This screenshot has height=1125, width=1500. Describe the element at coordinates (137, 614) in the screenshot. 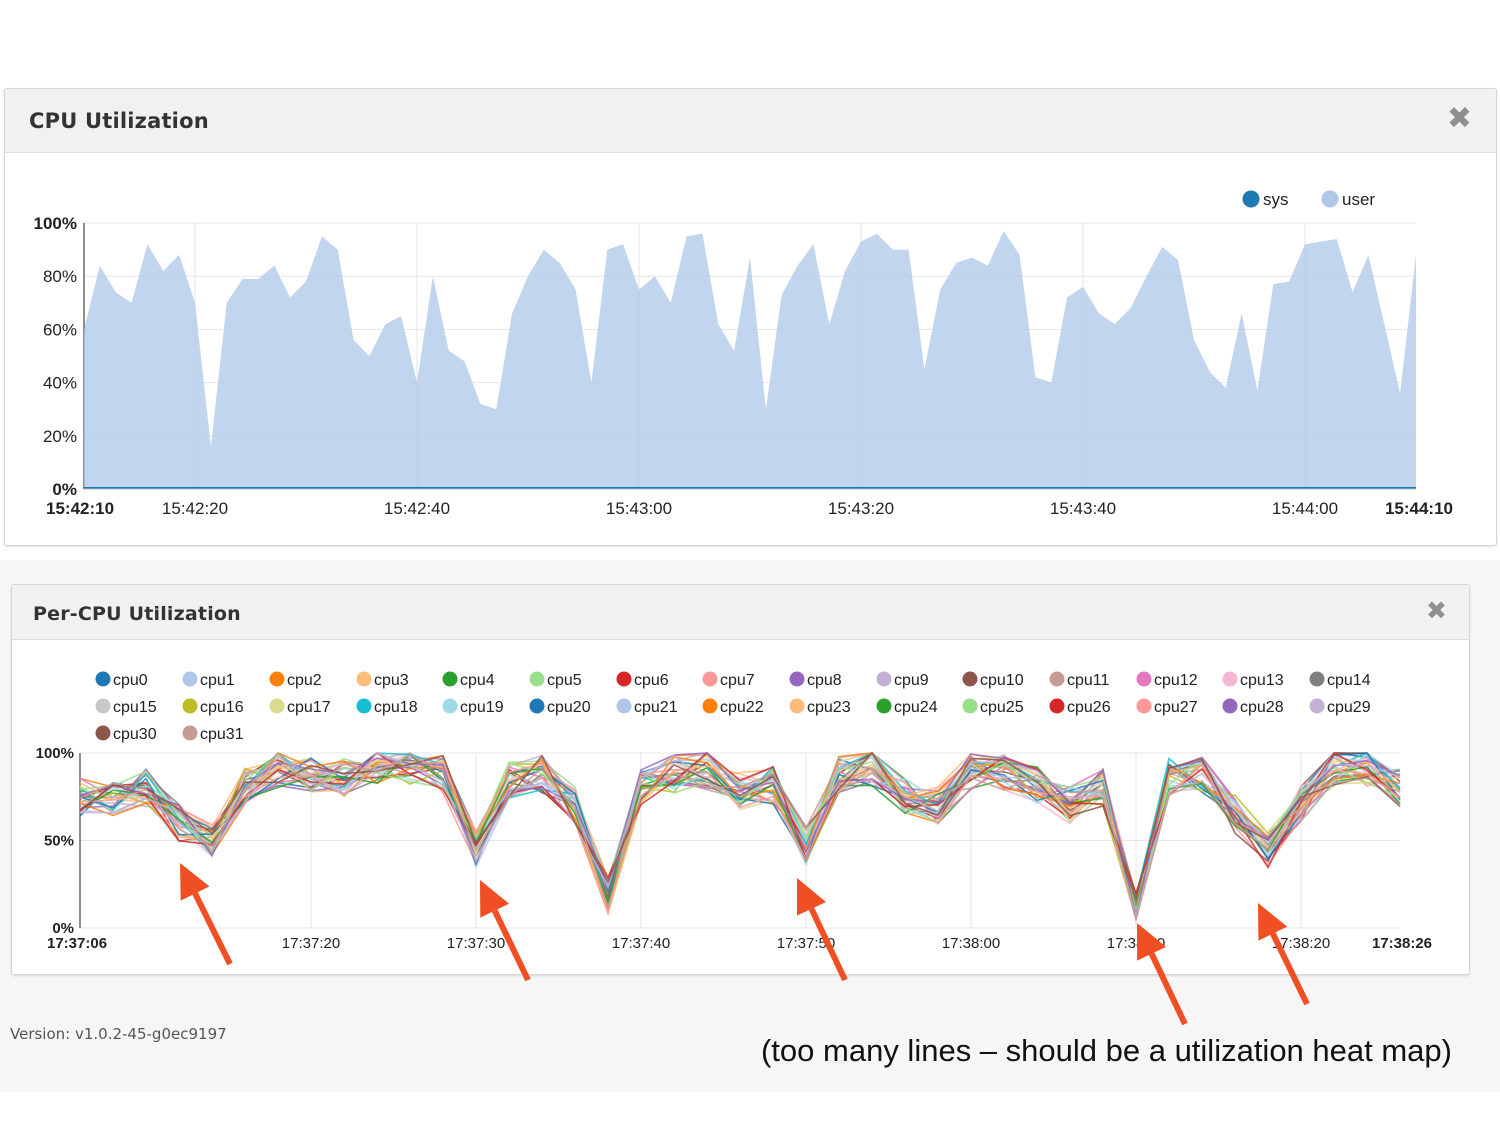

I see `per-cpu-panel-title: Per-CPU Utilization` at that location.